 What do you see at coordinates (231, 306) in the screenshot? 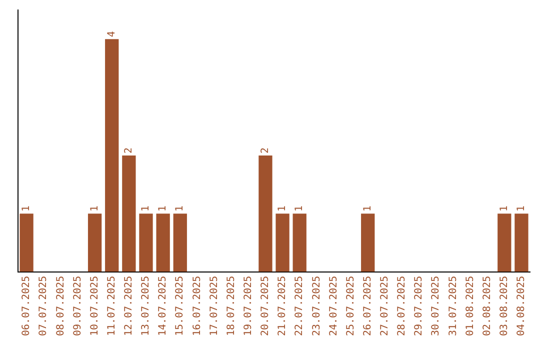
I see `x-tick-label: 18.07.2025` at bounding box center [231, 306].